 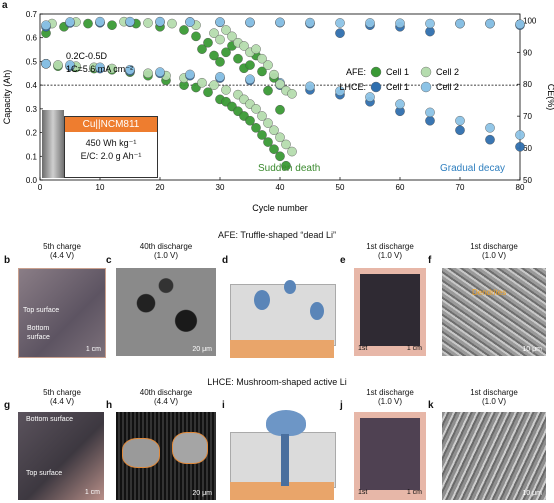 I want to click on y-left-tick-label: 0.4, so click(x=32, y=85).